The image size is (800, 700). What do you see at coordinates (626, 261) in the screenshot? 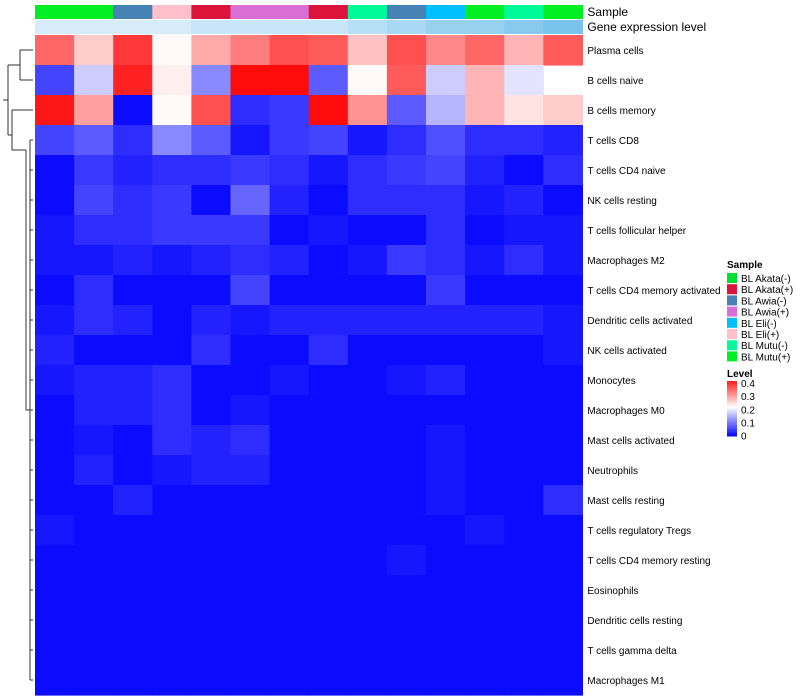
I see `row-label-macrophages-m2: Macrophages M2` at bounding box center [626, 261].